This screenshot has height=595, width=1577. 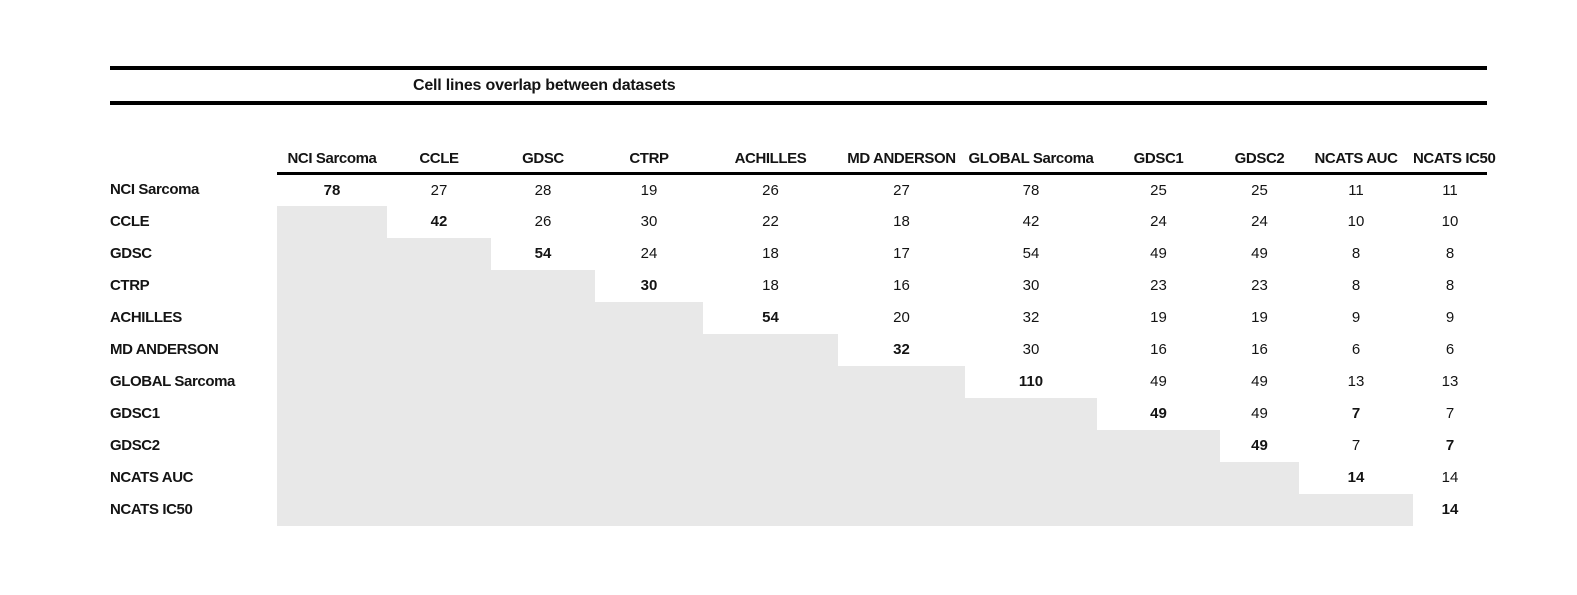 I want to click on column-header: NCI Sarcoma, so click(x=332, y=140).